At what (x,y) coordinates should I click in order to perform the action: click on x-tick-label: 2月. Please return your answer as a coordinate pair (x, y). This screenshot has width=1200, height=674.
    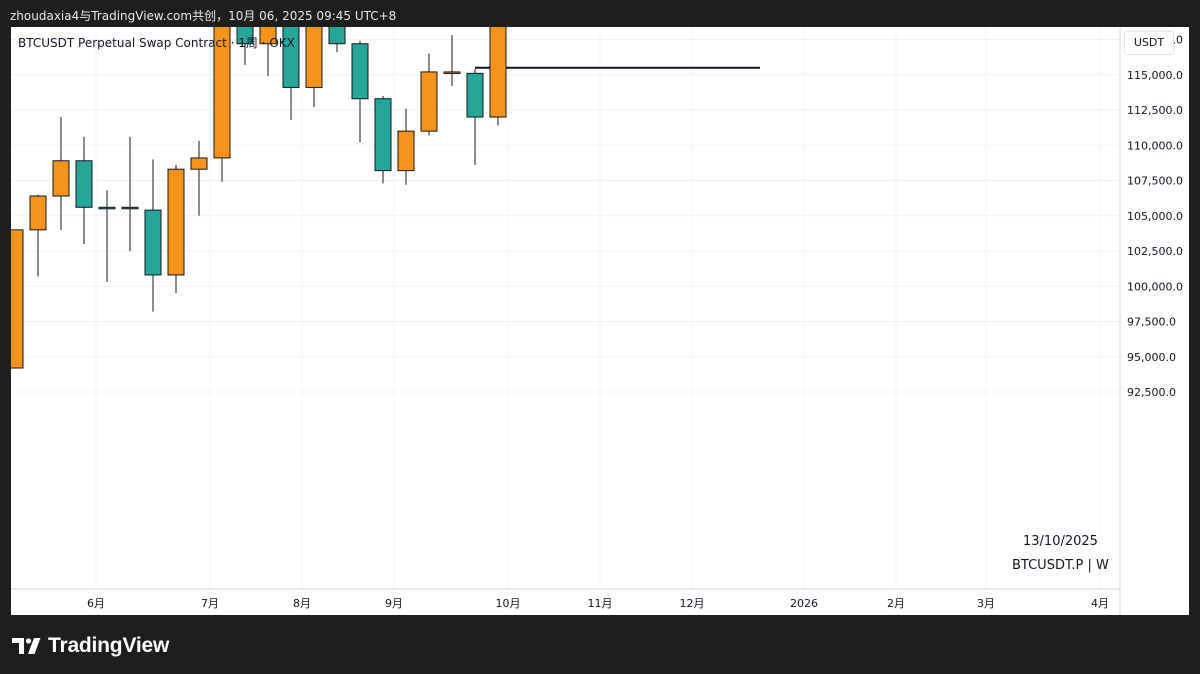
    Looking at the image, I should click on (896, 603).